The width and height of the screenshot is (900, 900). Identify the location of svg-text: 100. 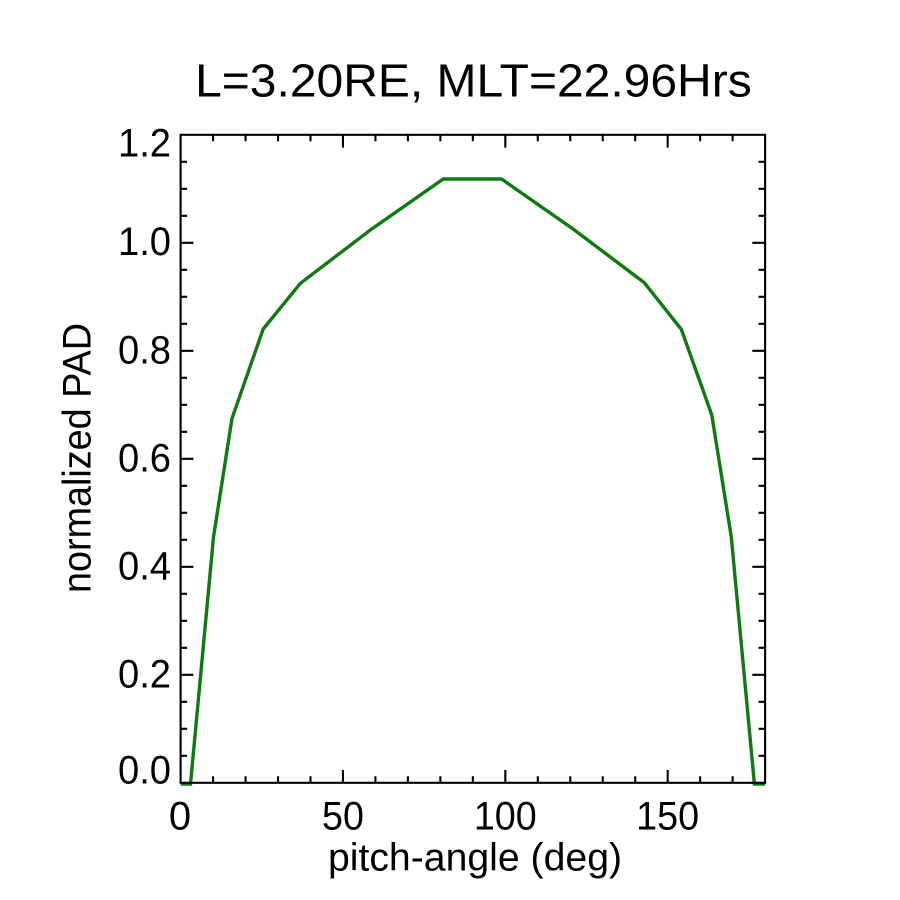
(505, 817).